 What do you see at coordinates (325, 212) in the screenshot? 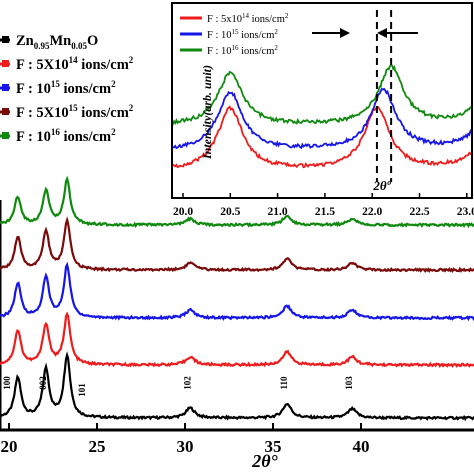
I see `inset-tick-label: 21.5` at bounding box center [325, 212].